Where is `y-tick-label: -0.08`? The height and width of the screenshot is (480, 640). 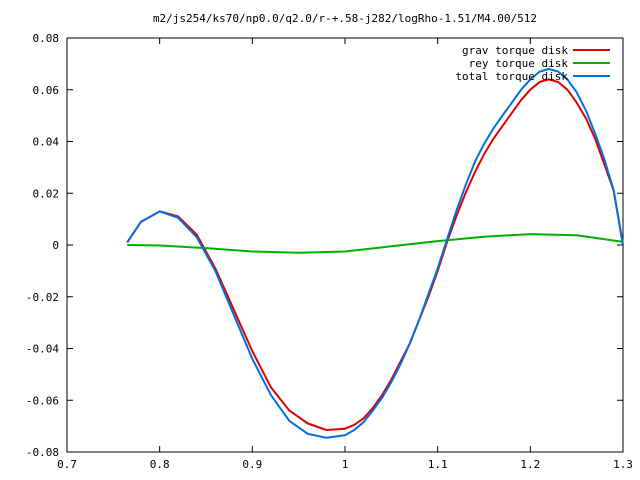 y-tick-label: -0.08 is located at coordinates (42, 452).